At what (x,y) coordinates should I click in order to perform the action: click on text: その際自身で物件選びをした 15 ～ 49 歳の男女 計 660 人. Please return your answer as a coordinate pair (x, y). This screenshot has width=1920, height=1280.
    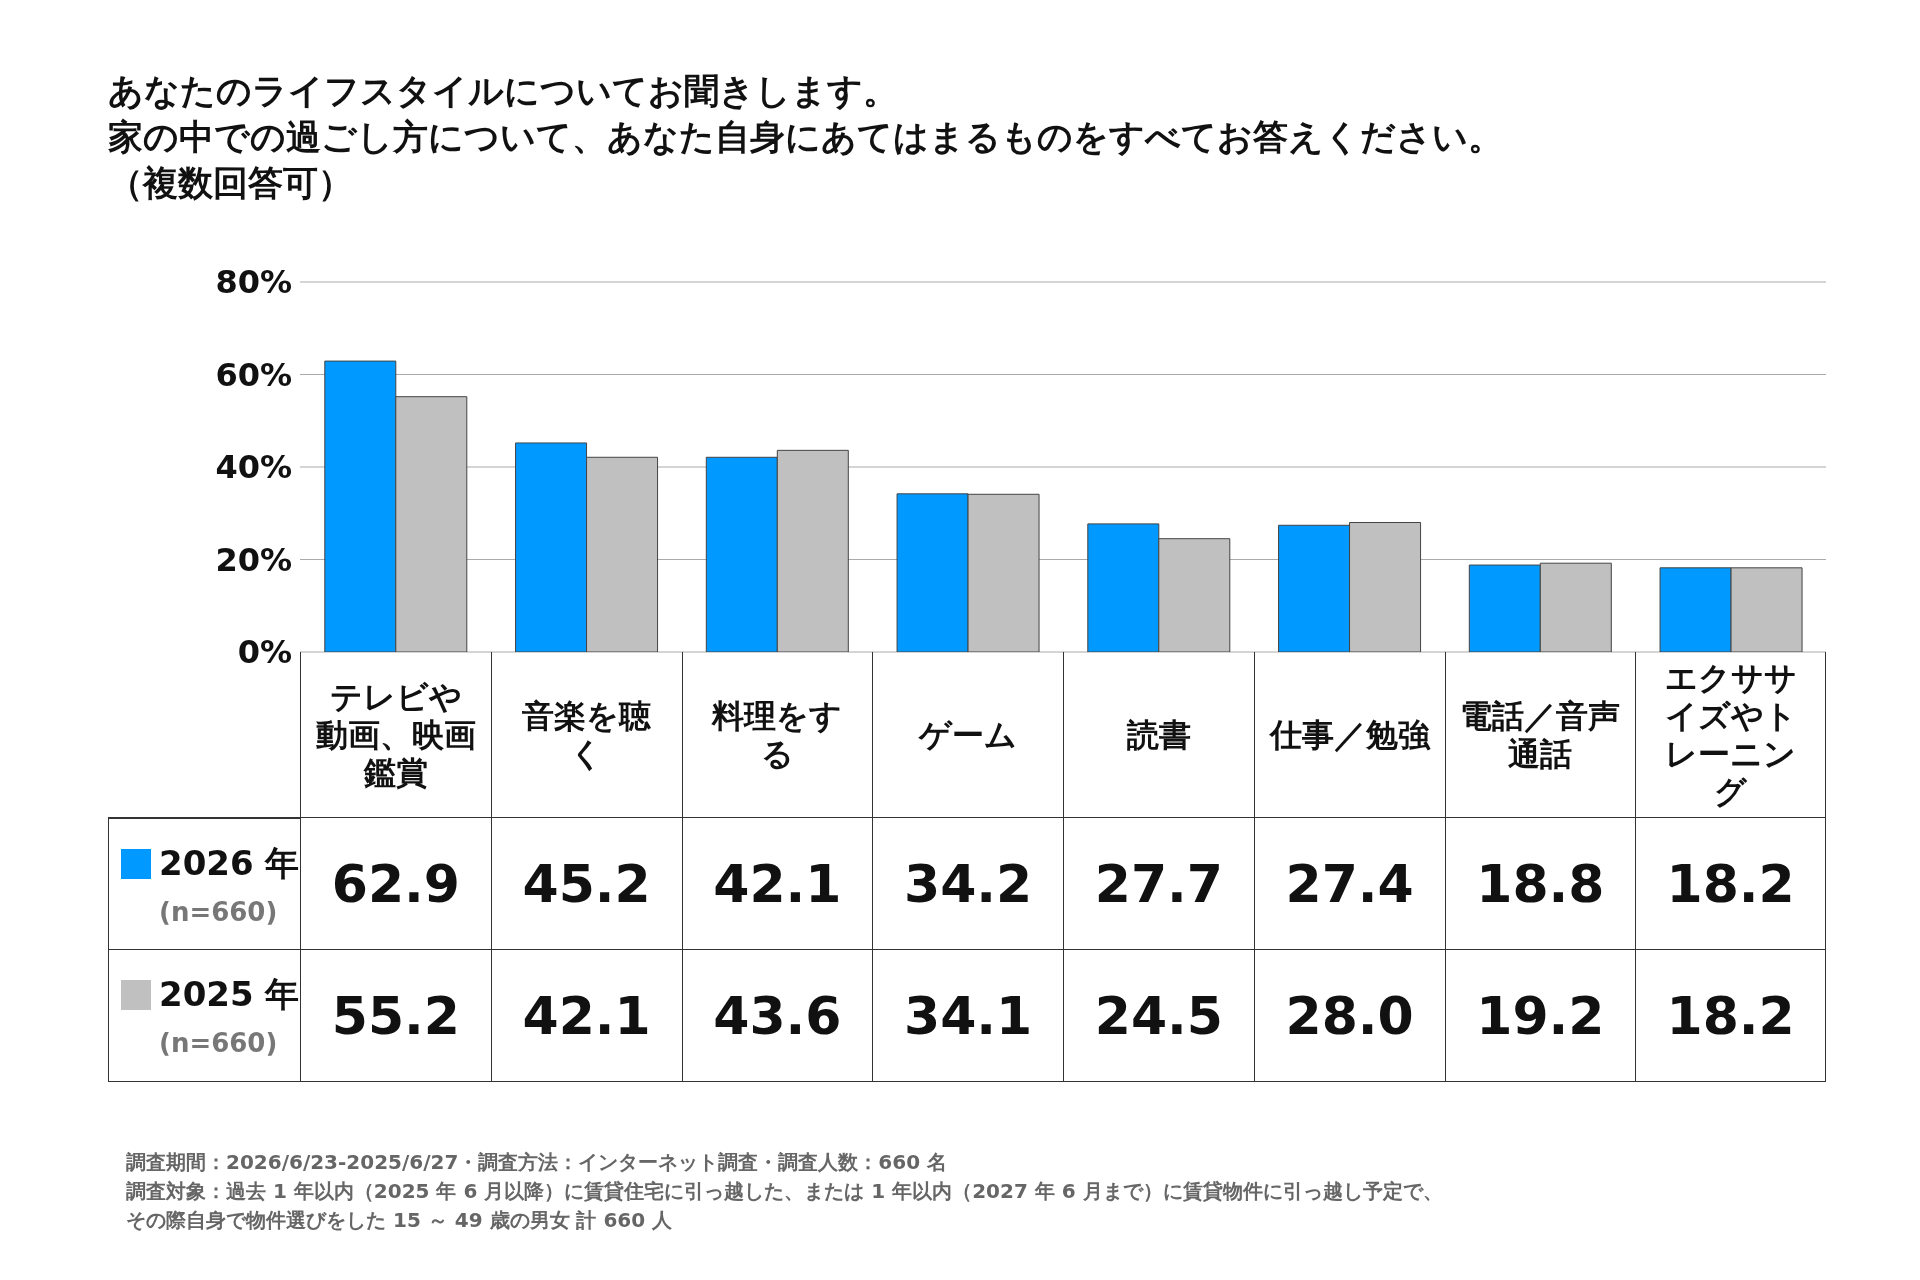
    Looking at the image, I should click on (400, 1220).